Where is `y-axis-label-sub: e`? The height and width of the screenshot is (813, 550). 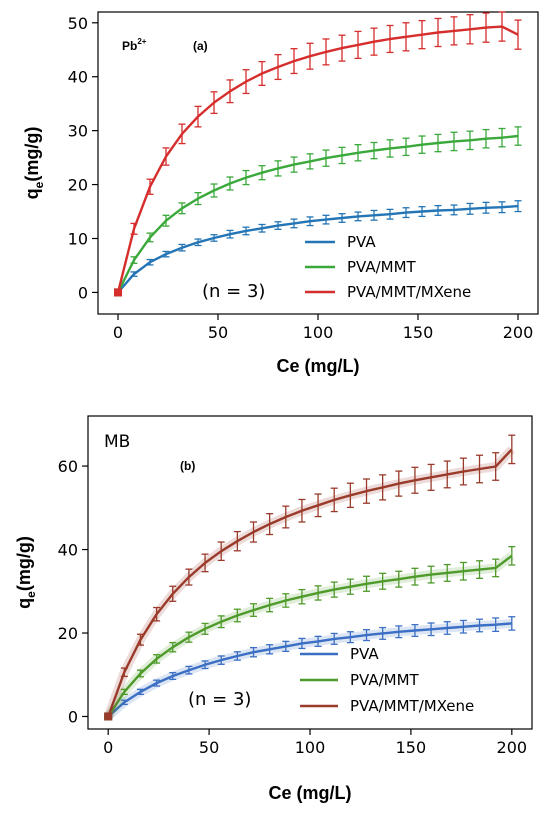 y-axis-label-sub: e is located at coordinates (31, 594).